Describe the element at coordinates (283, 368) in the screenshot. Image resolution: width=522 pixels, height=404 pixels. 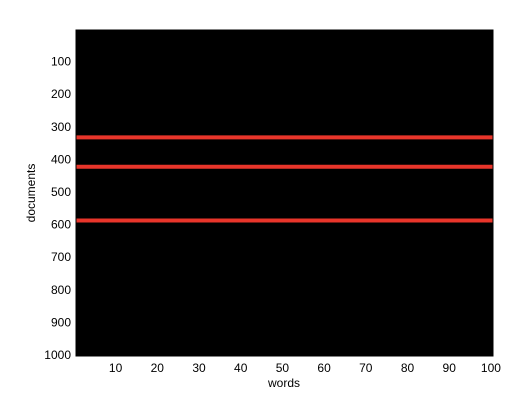
I see `x-tick-label: 50` at that location.